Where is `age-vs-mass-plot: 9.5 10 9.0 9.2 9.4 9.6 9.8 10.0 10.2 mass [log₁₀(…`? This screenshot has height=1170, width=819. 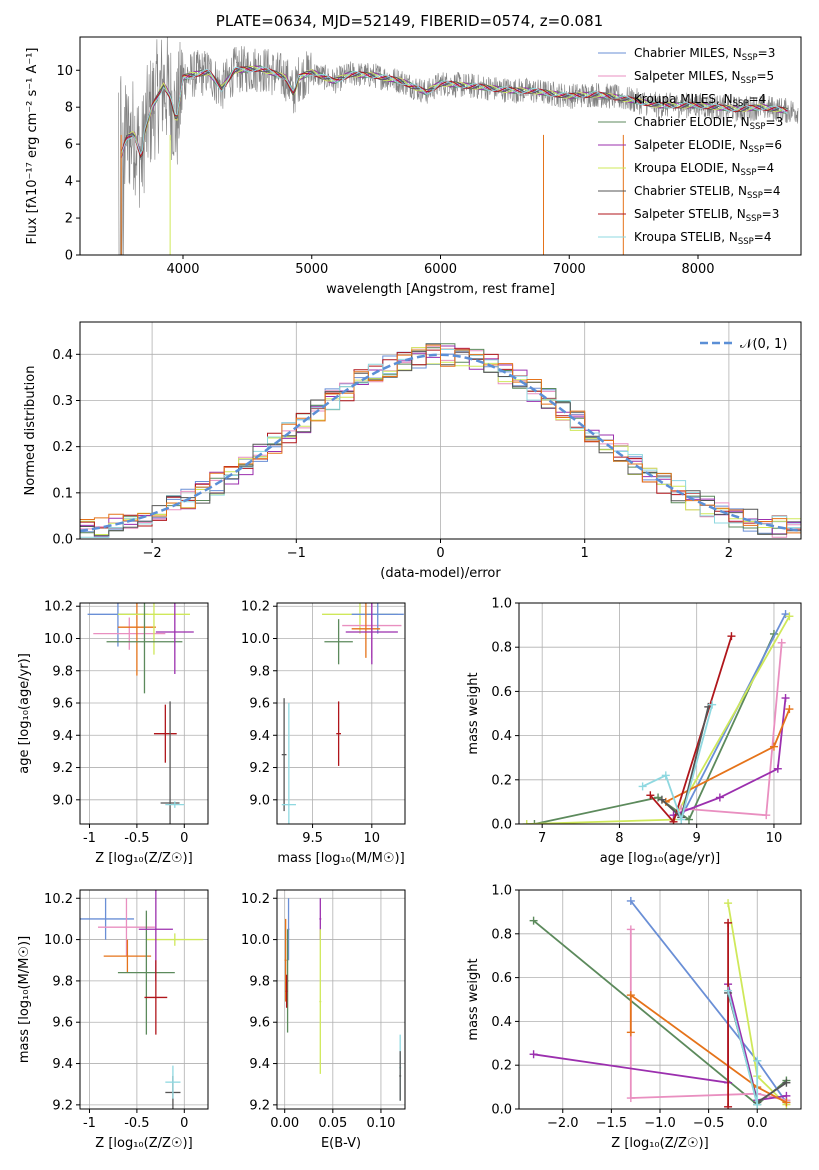
age-vs-mass-plot: 9.5 10 9.0 9.2 9.4 9.6 9.8 10.0 10.2 mass [log₁₀(… is located at coordinates (323, 733).